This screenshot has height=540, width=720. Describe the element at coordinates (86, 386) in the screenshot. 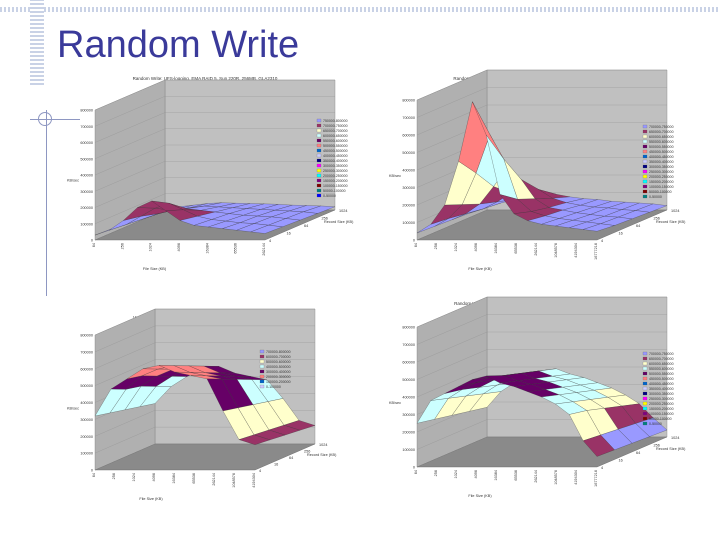

I see `y-tick-label: 500000` at that location.